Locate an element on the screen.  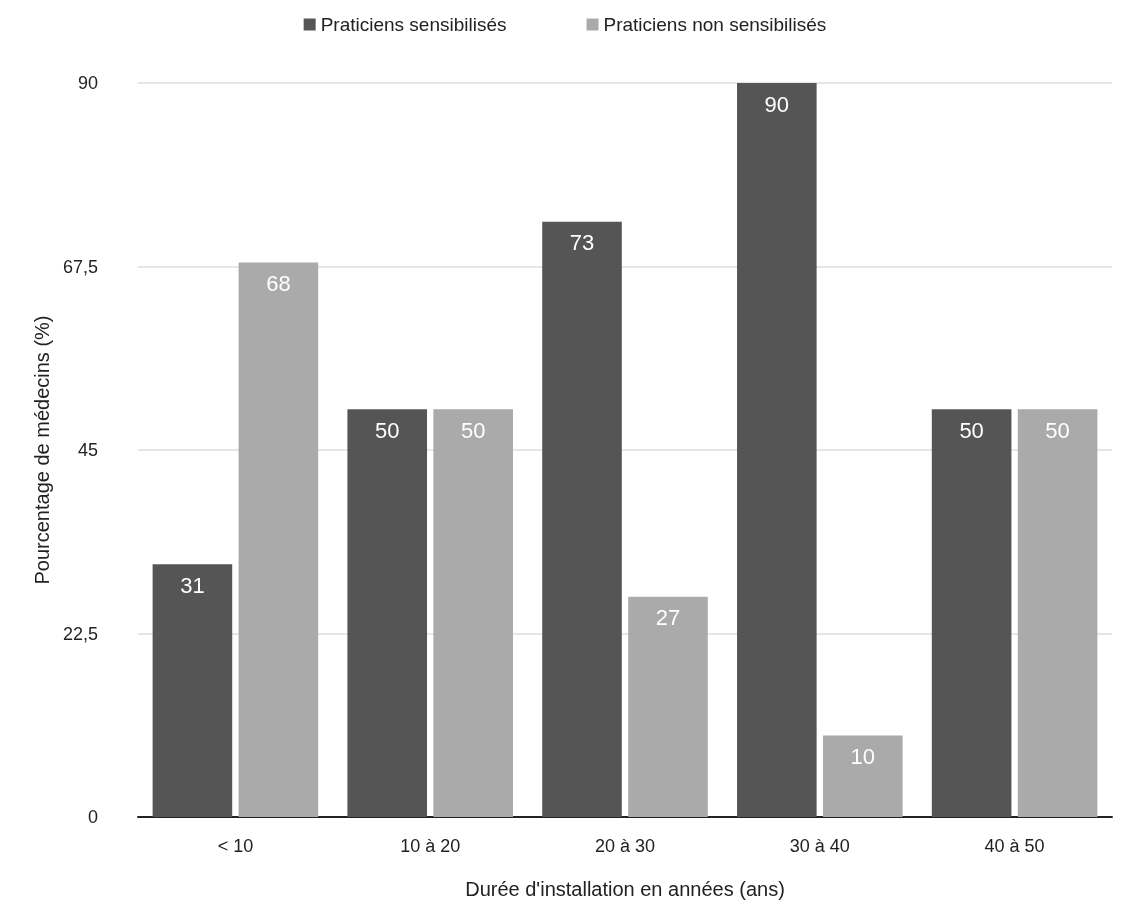
data-label: 27 is located at coordinates (668, 618).